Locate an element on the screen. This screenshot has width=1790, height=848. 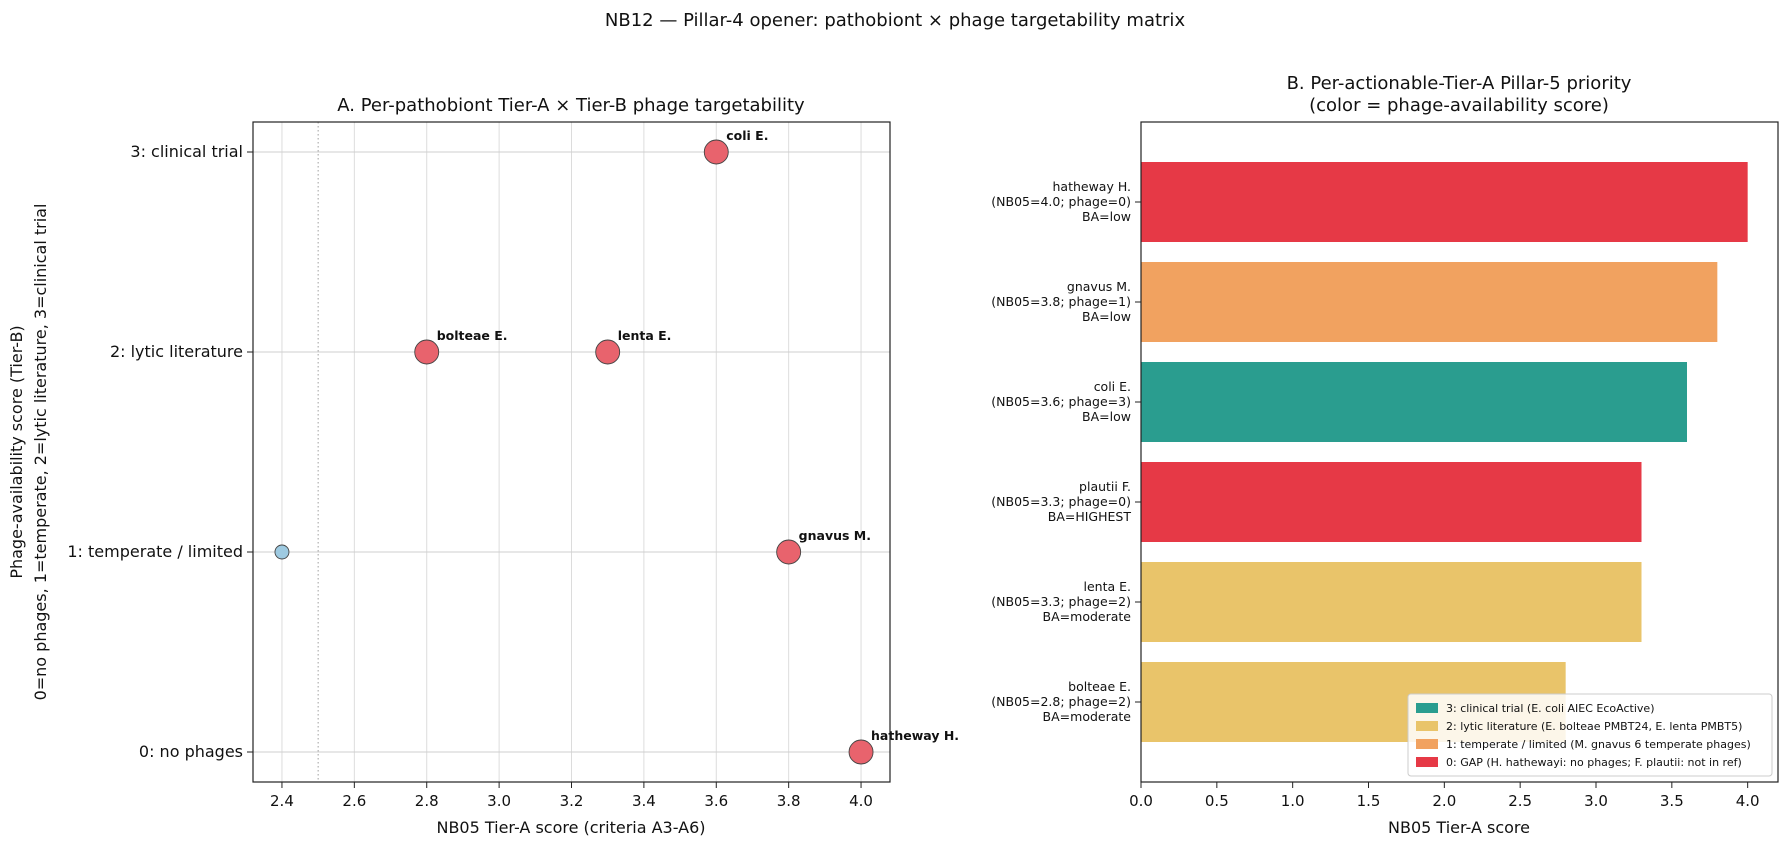
panel-a-point-label: bolteae E. is located at coordinates (472, 335).